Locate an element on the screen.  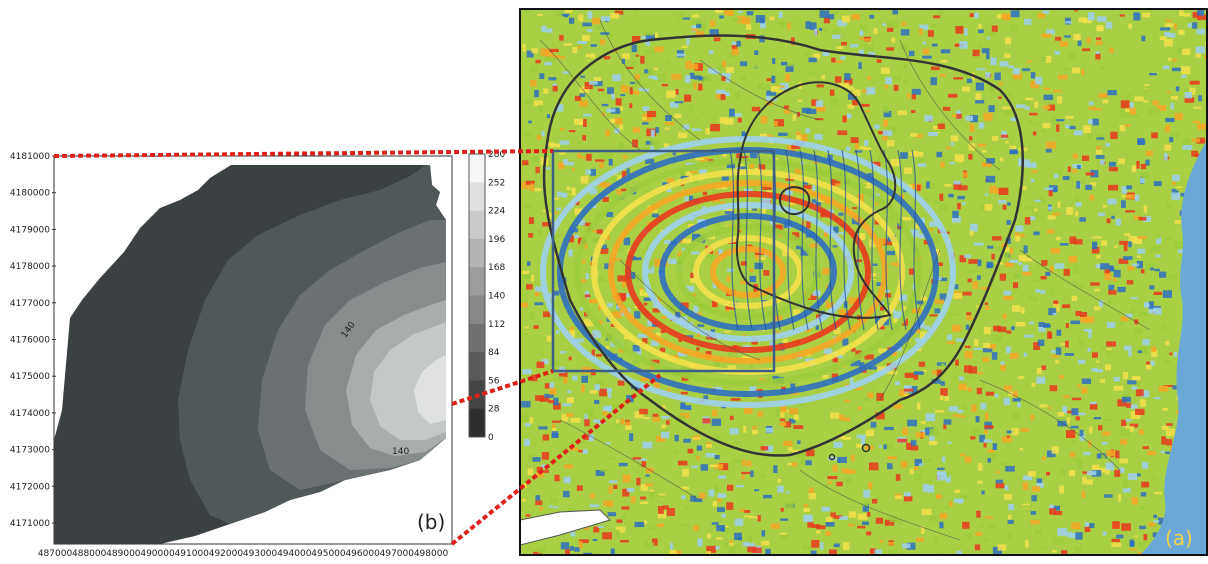
y-tick-label: 4174000 is located at coordinates (30, 414).